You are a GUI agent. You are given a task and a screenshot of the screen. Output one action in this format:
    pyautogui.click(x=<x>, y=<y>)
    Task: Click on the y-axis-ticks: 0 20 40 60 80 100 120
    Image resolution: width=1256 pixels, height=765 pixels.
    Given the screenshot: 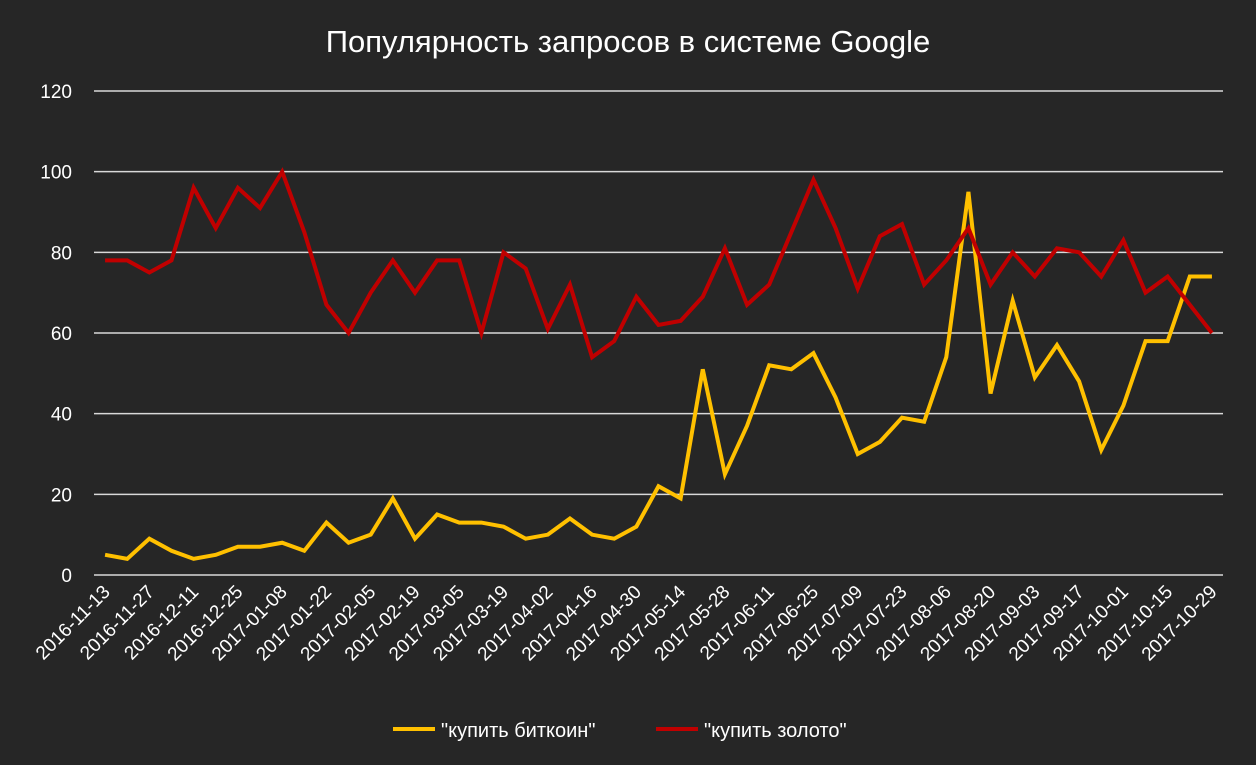 What is the action you would take?
    pyautogui.click(x=56, y=334)
    